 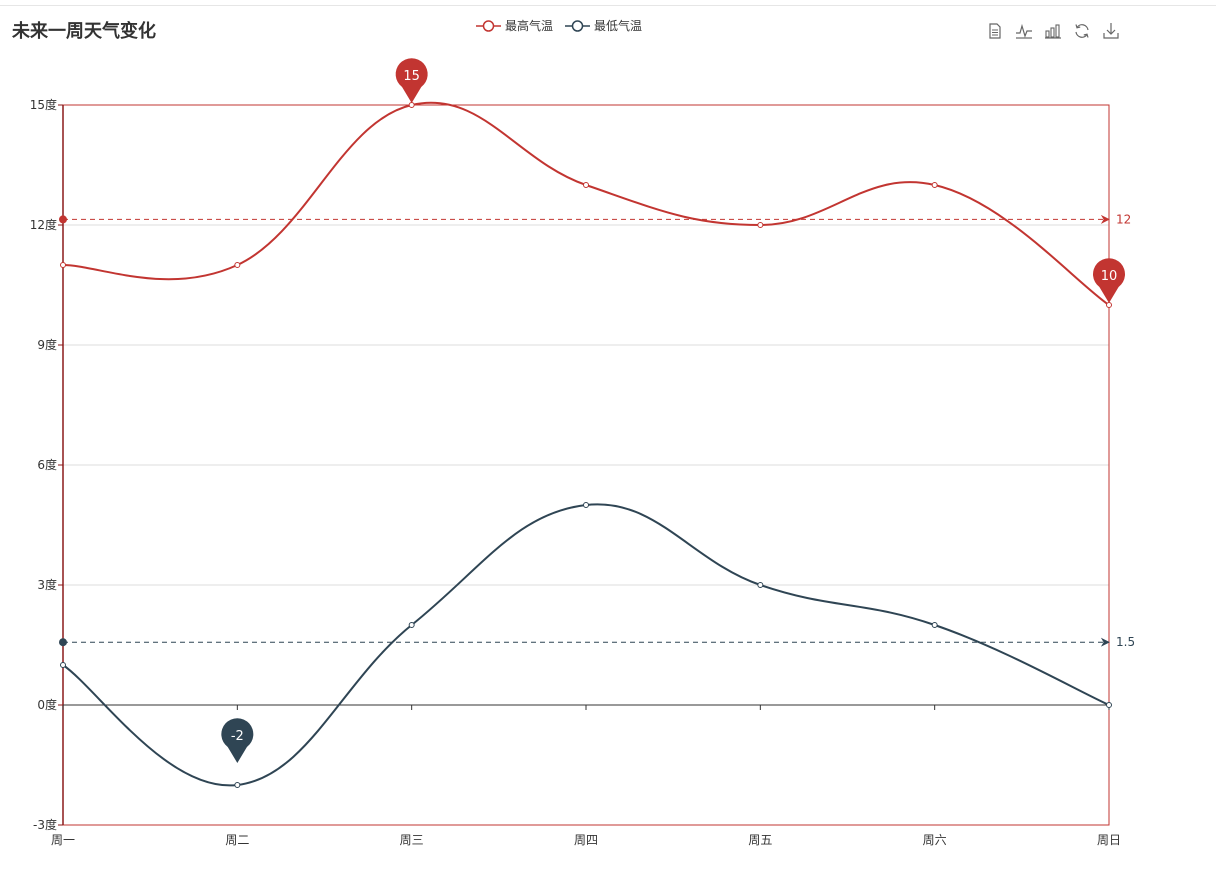 I want to click on download-icon, so click(x=1111, y=31).